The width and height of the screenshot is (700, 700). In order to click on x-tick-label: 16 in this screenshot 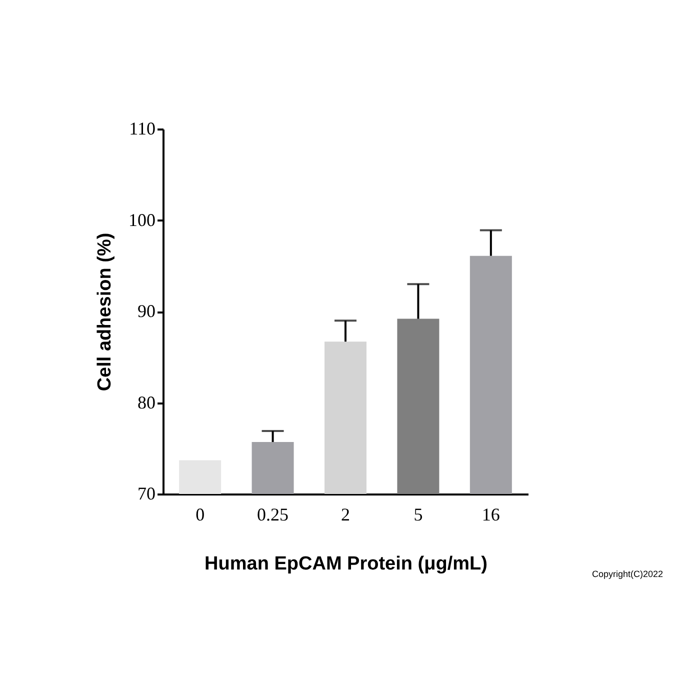, I will do `click(491, 514)`.